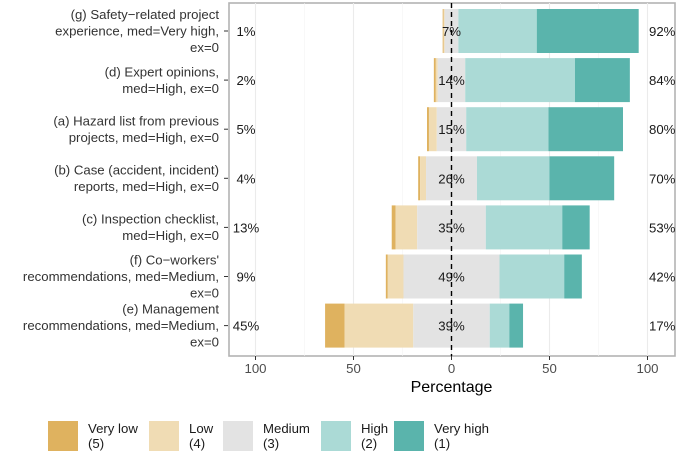 This screenshot has width=676, height=452. I want to click on category-label-5-line-2: ex=0, so click(204, 293).